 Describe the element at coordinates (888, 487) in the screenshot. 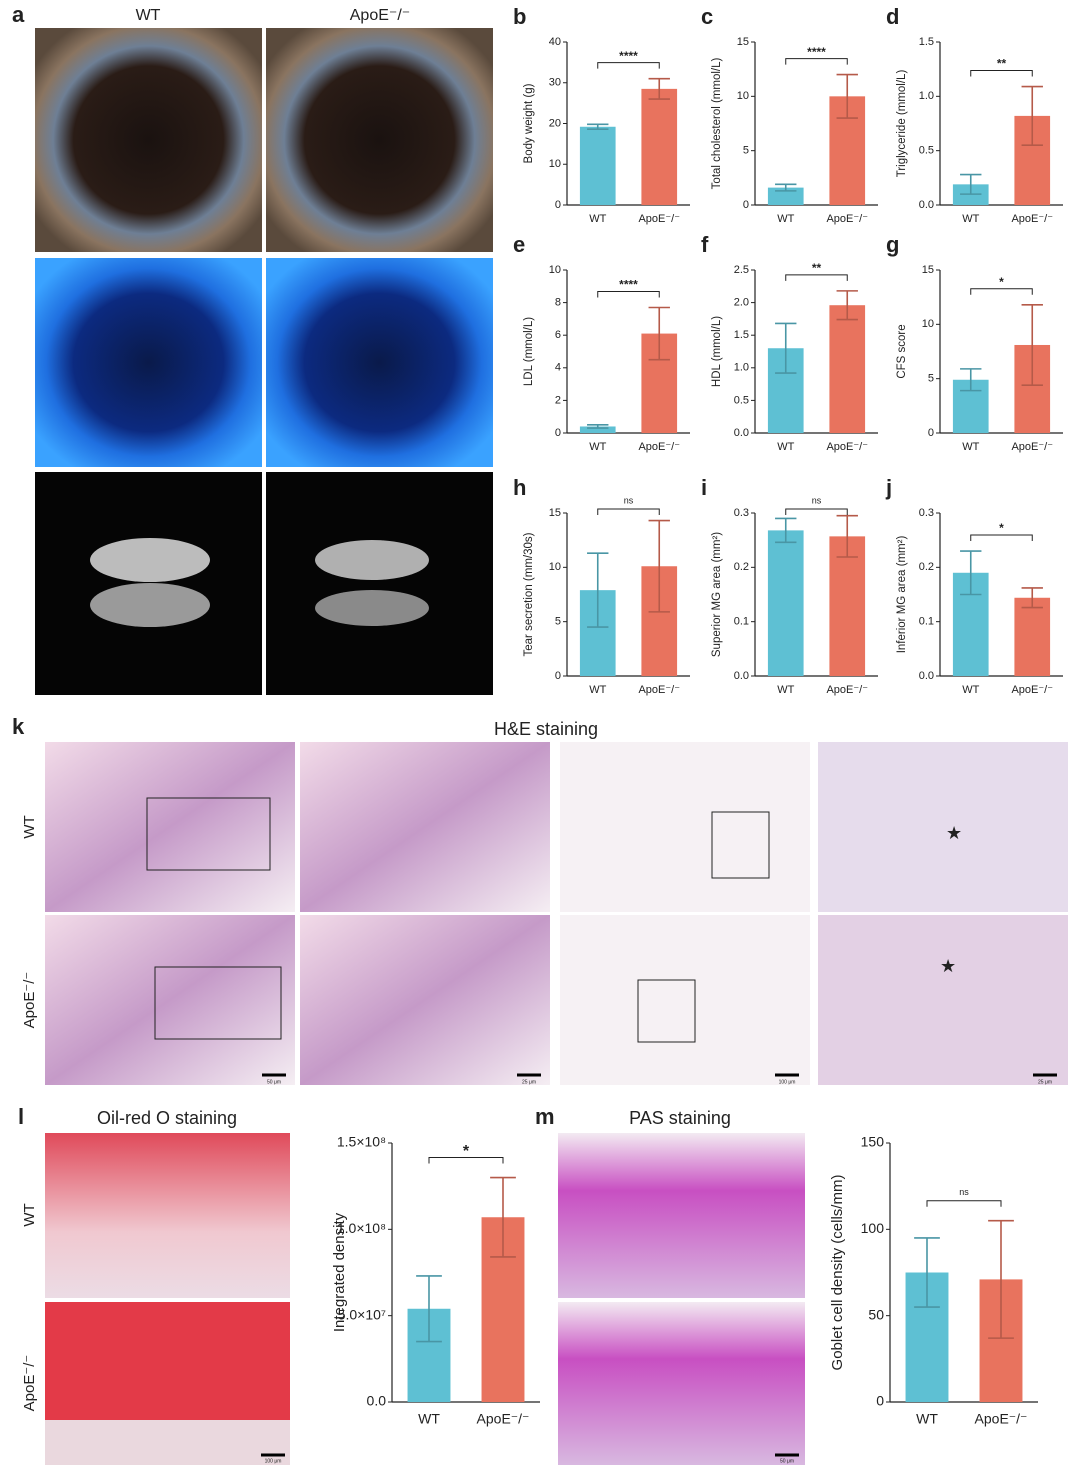

I see `panel-letter: j` at that location.